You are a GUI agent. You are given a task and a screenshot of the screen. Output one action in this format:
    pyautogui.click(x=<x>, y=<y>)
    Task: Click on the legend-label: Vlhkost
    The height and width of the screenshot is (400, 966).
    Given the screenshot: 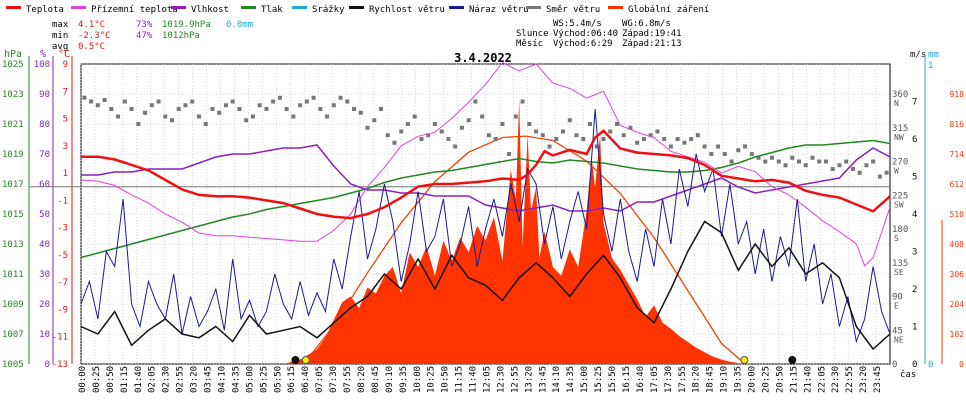 What is the action you would take?
    pyautogui.click(x=210, y=10)
    